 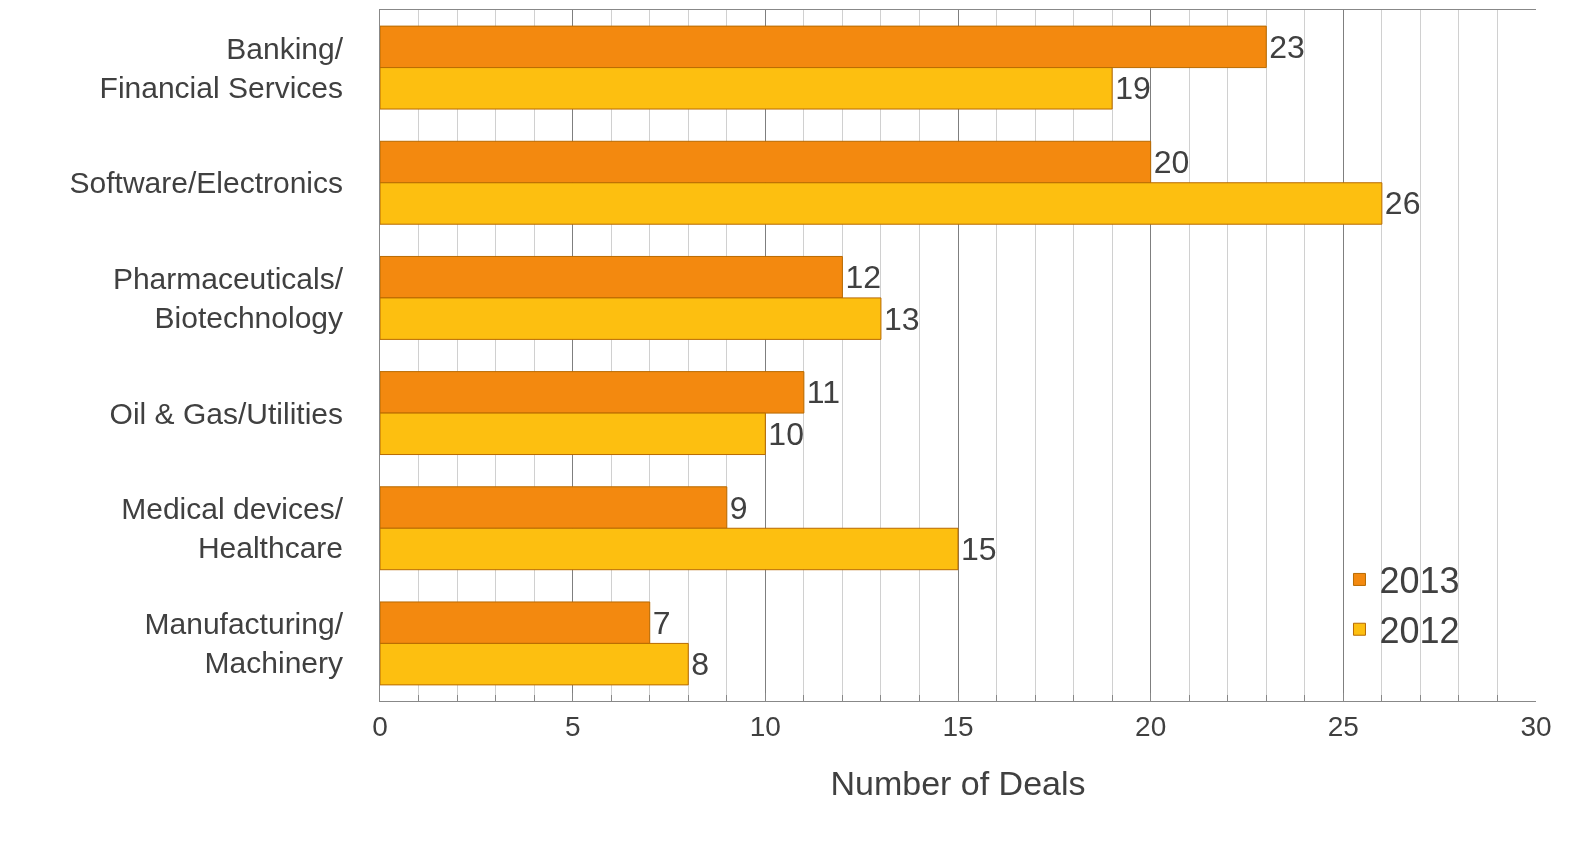 I want to click on x-tick-label: 25, so click(x=1343, y=726).